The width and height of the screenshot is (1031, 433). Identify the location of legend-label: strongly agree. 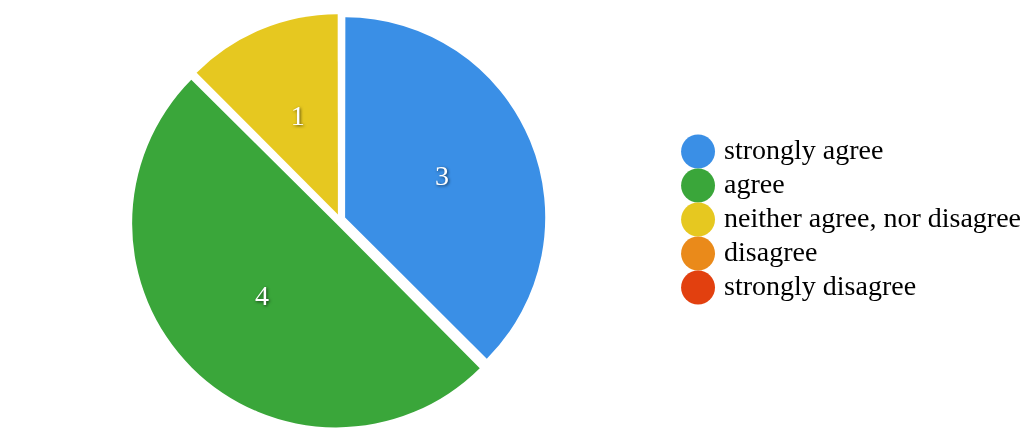
(804, 149).